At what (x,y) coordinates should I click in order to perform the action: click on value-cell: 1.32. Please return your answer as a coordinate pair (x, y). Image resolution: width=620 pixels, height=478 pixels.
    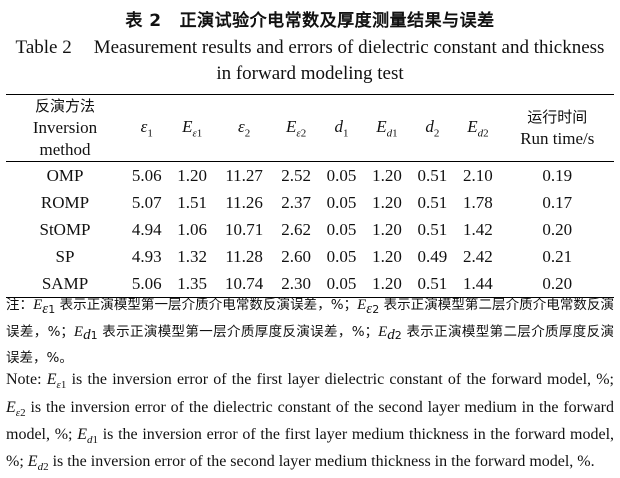
    Looking at the image, I should click on (192, 256).